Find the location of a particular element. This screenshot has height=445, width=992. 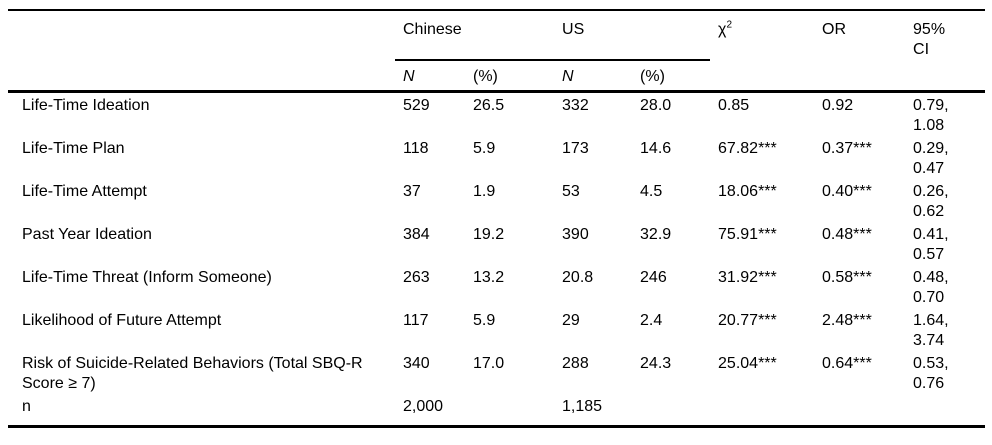

cell-95ci: 0.29, 0.47 is located at coordinates (931, 158).